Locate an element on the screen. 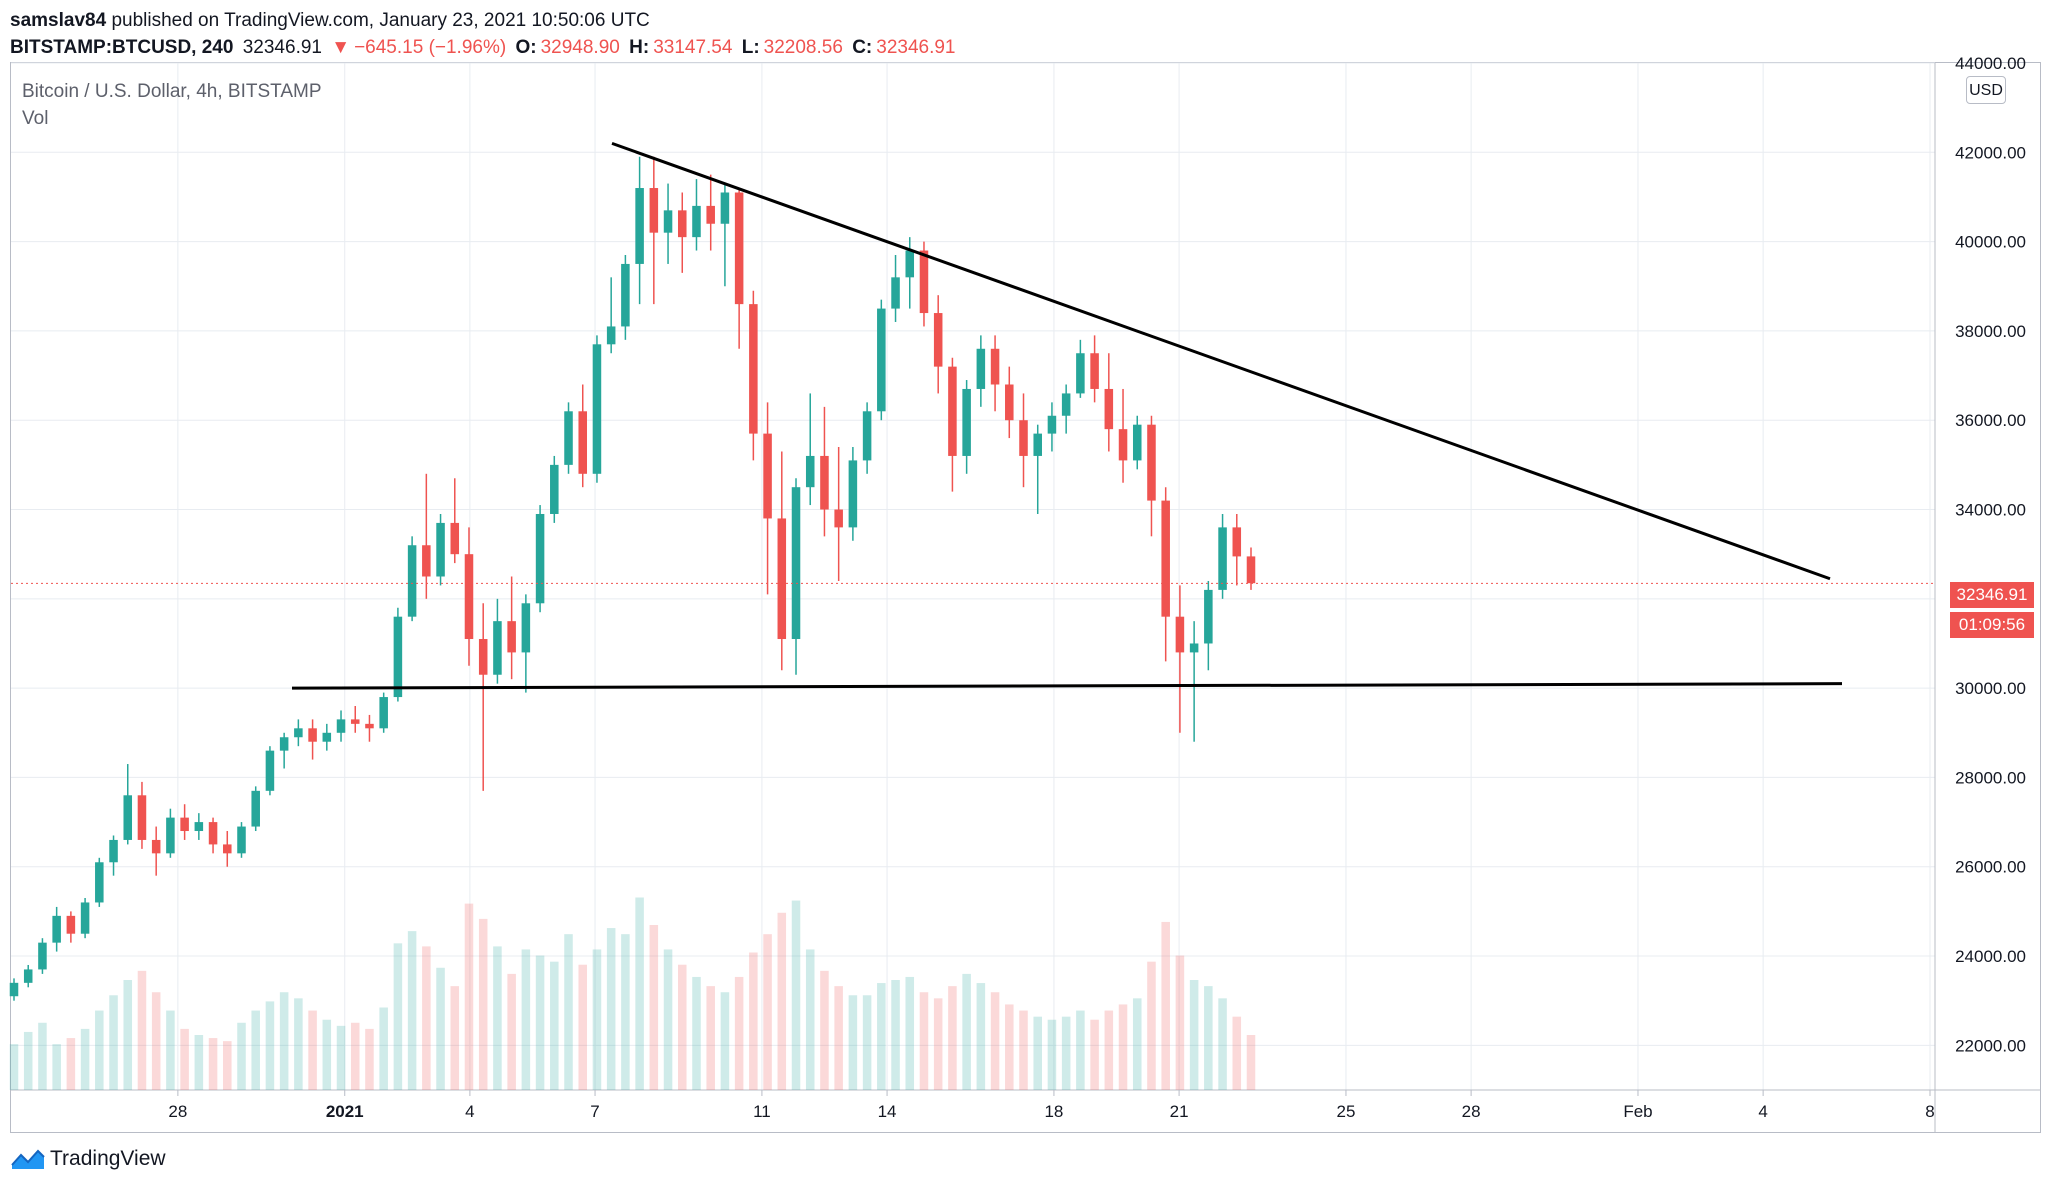  y-tick-label: 28000.00 is located at coordinates (1990, 777).